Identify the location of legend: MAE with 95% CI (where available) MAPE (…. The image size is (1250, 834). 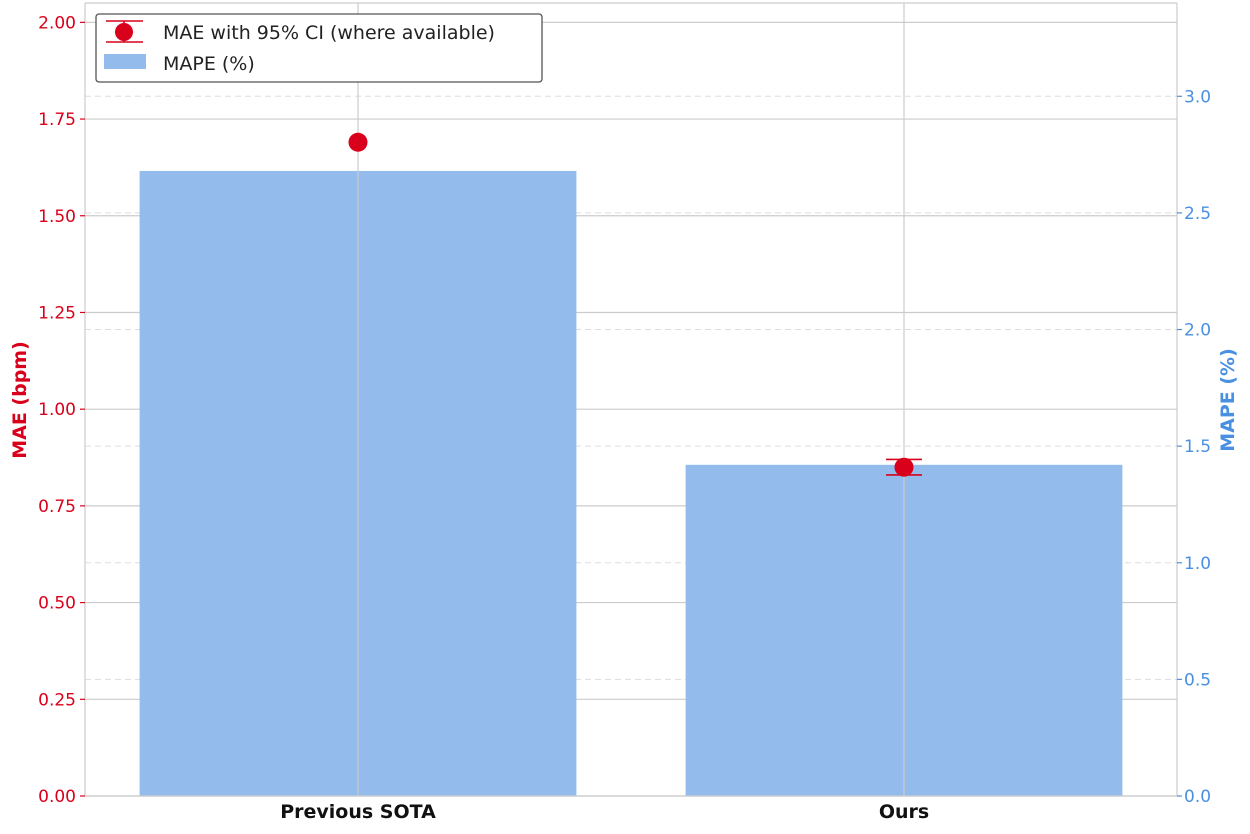
(319, 48).